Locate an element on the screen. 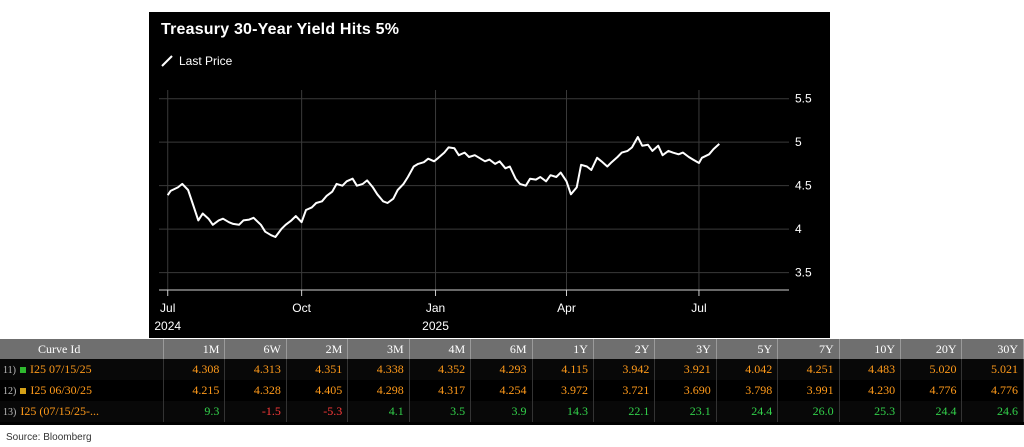 Image resolution: width=1024 pixels, height=447 pixels. table-cell: 3.942 is located at coordinates (624, 369).